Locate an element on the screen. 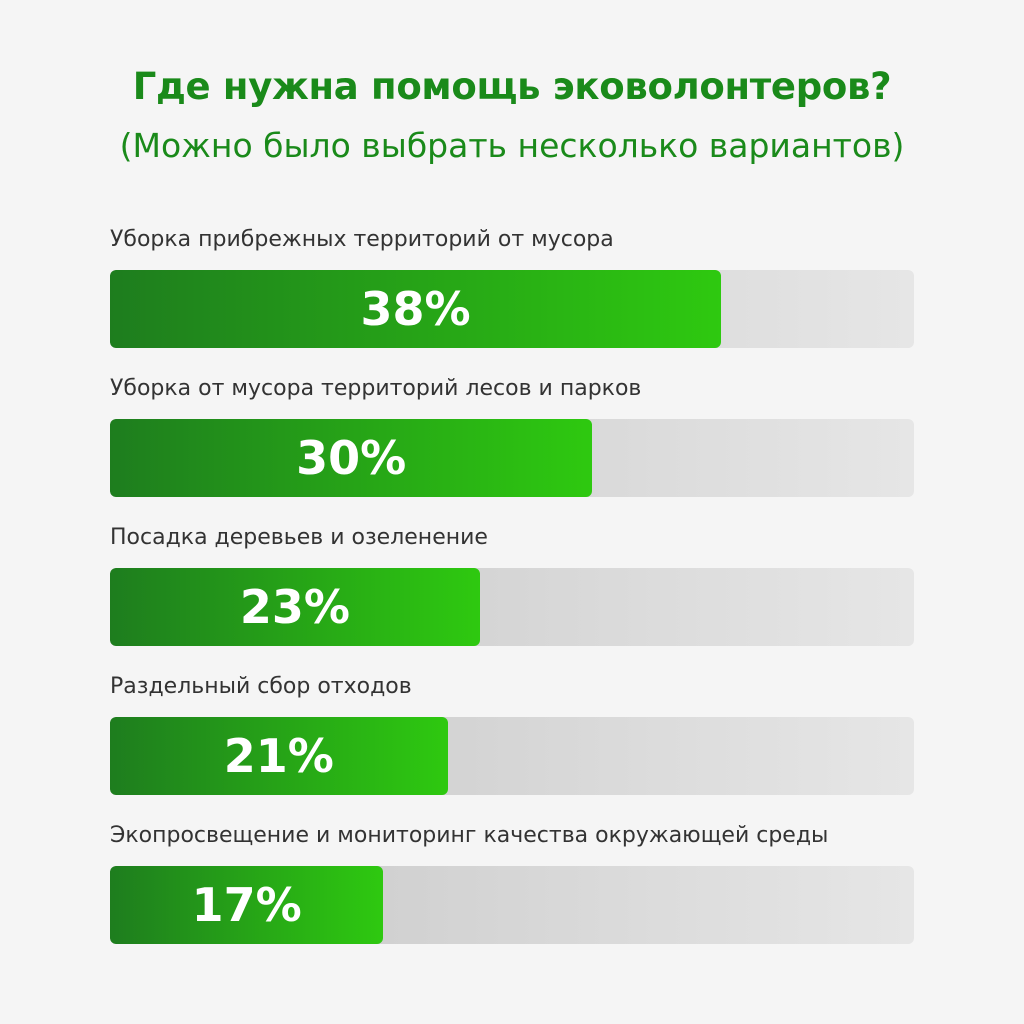 The image size is (1024, 1024). bar-track: 17% is located at coordinates (512, 905).